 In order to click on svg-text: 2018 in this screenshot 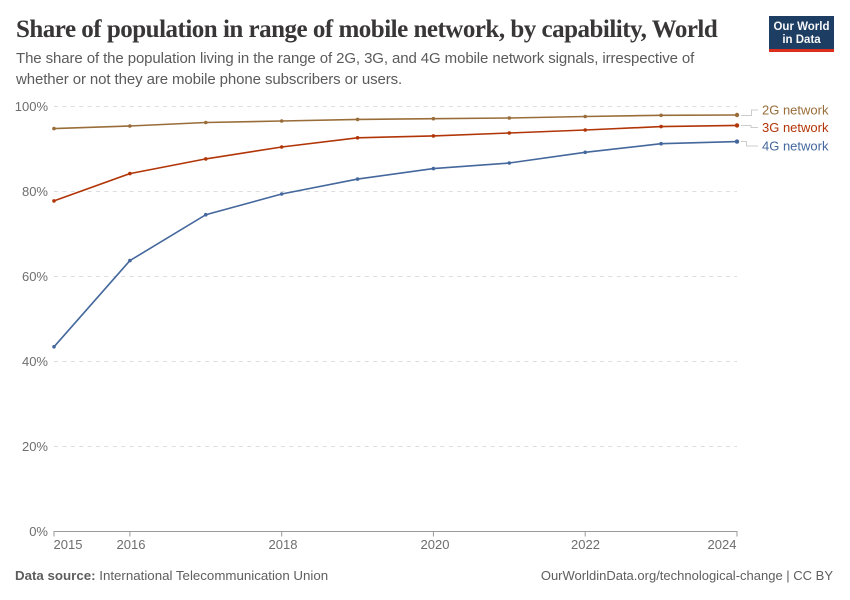, I will do `click(283, 544)`.